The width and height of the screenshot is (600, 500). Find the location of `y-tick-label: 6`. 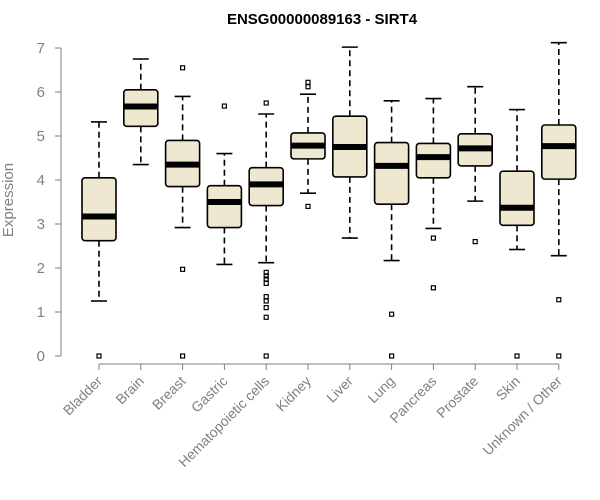

y-tick-label: 6 is located at coordinates (41, 92).